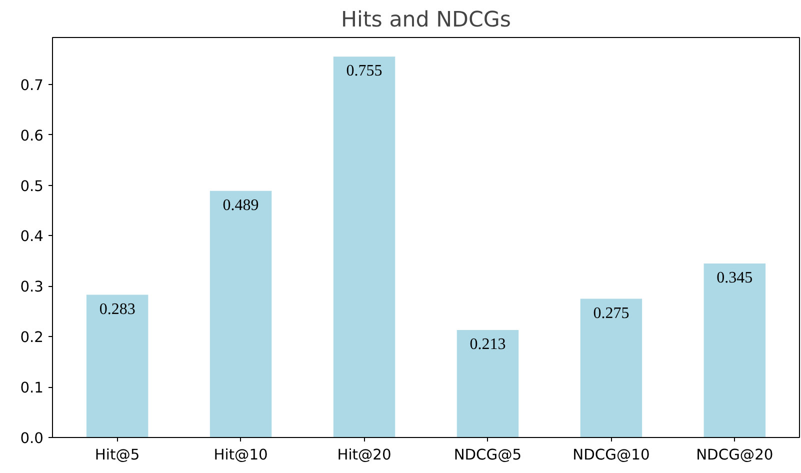  What do you see at coordinates (240, 205) in the screenshot?
I see `data-label: 0.489` at bounding box center [240, 205].